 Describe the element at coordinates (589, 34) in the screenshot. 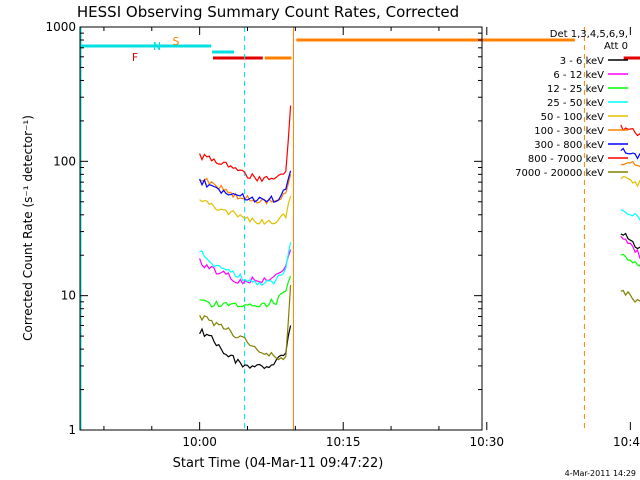

I see `legend-header-0: Det 1,3,4,5,6,9,` at that location.